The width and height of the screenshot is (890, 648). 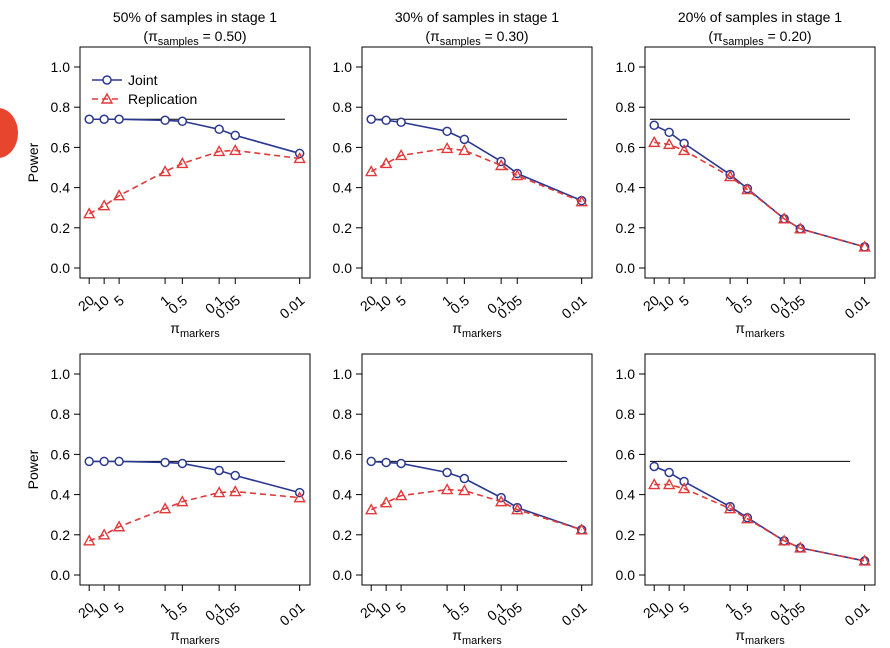 I want to click on panel-6-frame, so click(x=760, y=469).